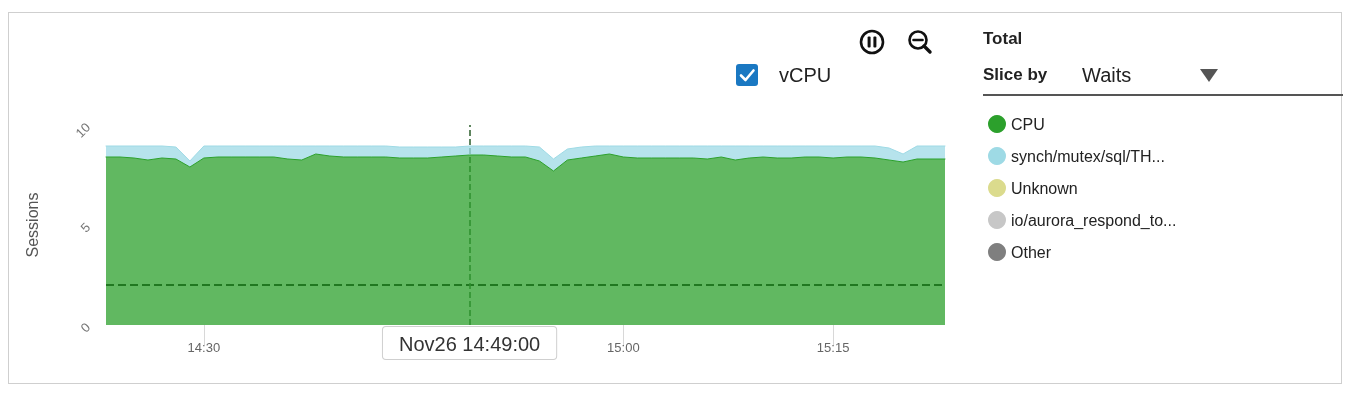 The width and height of the screenshot is (1358, 400). Describe the element at coordinates (1003, 38) in the screenshot. I see `legend-title: Total` at that location.